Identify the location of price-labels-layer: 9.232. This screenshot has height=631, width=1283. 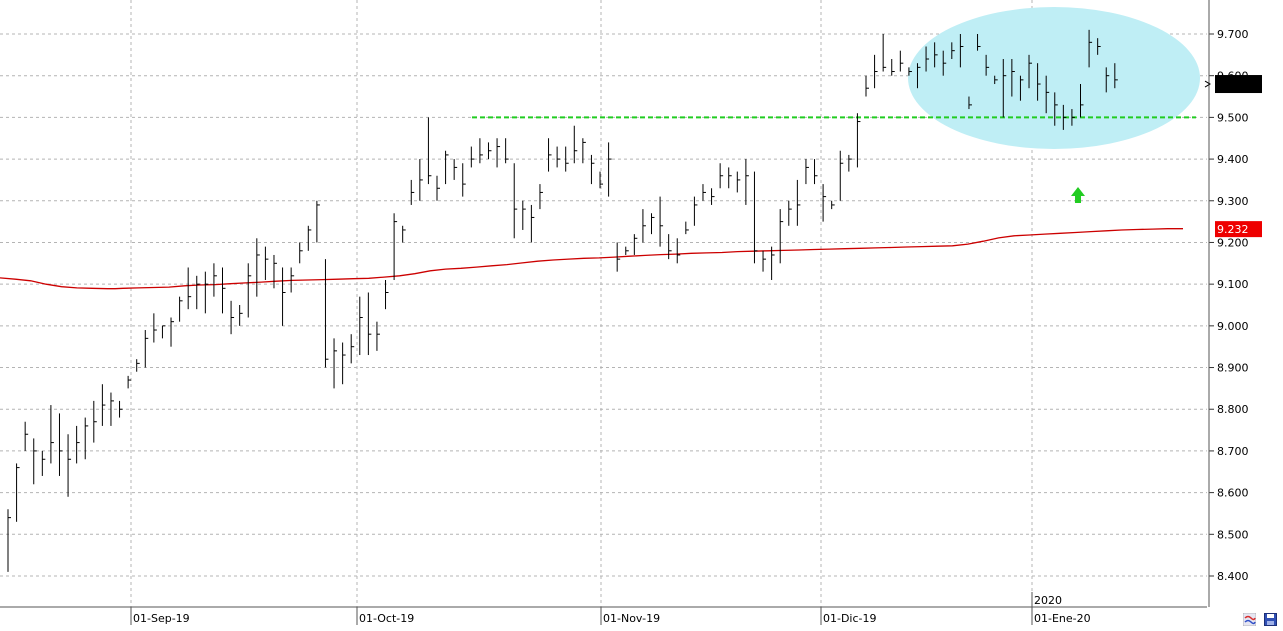
(1233, 156).